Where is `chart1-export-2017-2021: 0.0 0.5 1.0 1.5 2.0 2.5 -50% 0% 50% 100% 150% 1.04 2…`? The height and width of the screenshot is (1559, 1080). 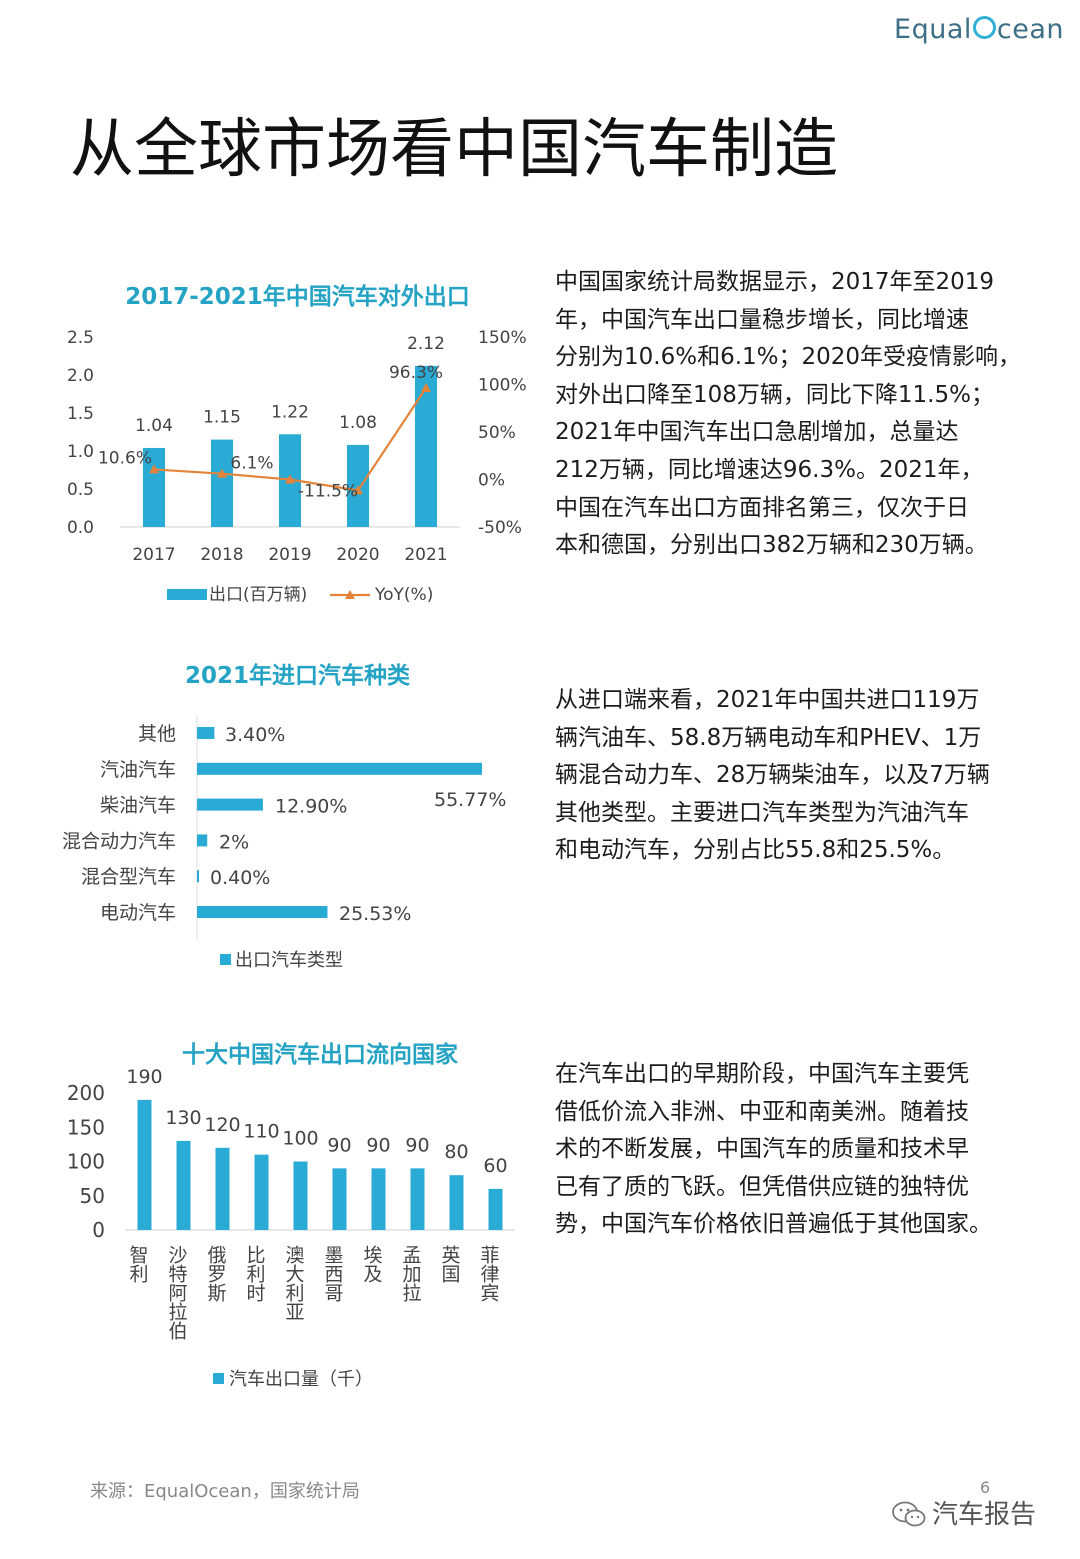
chart1-export-2017-2021: 0.0 0.5 1.0 1.5 2.0 2.5 -50% 0% 50% 100% 150% 1.04 2… is located at coordinates (297, 466).